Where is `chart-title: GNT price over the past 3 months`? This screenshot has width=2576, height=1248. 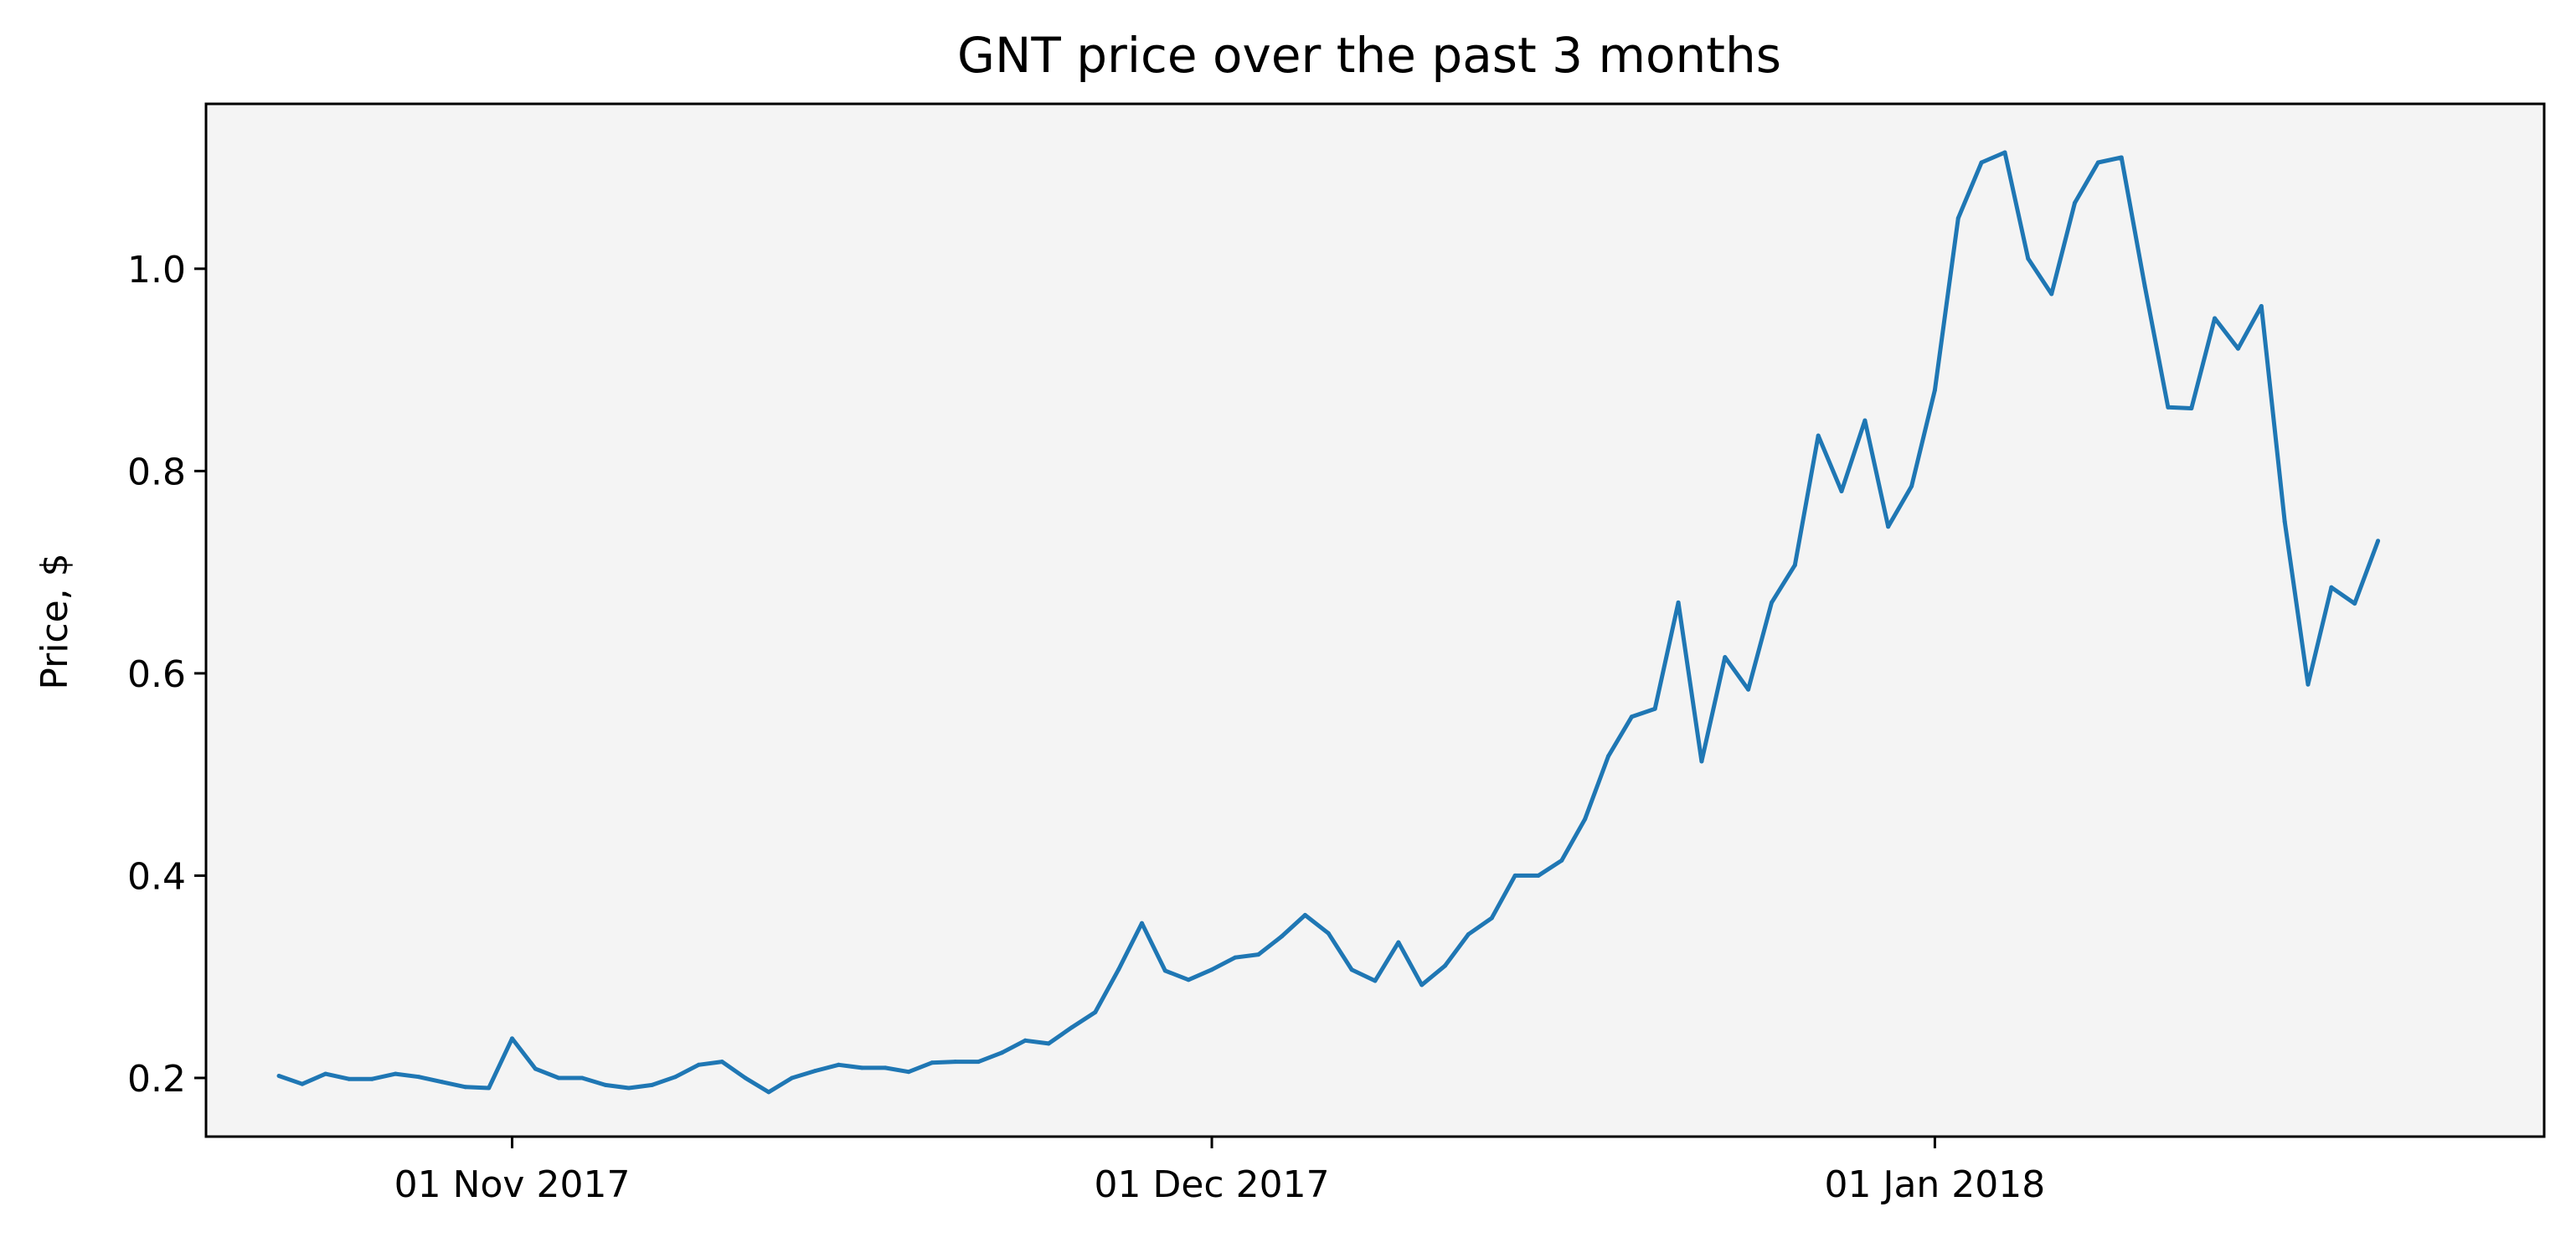
chart-title: GNT price over the past 3 months is located at coordinates (1369, 55).